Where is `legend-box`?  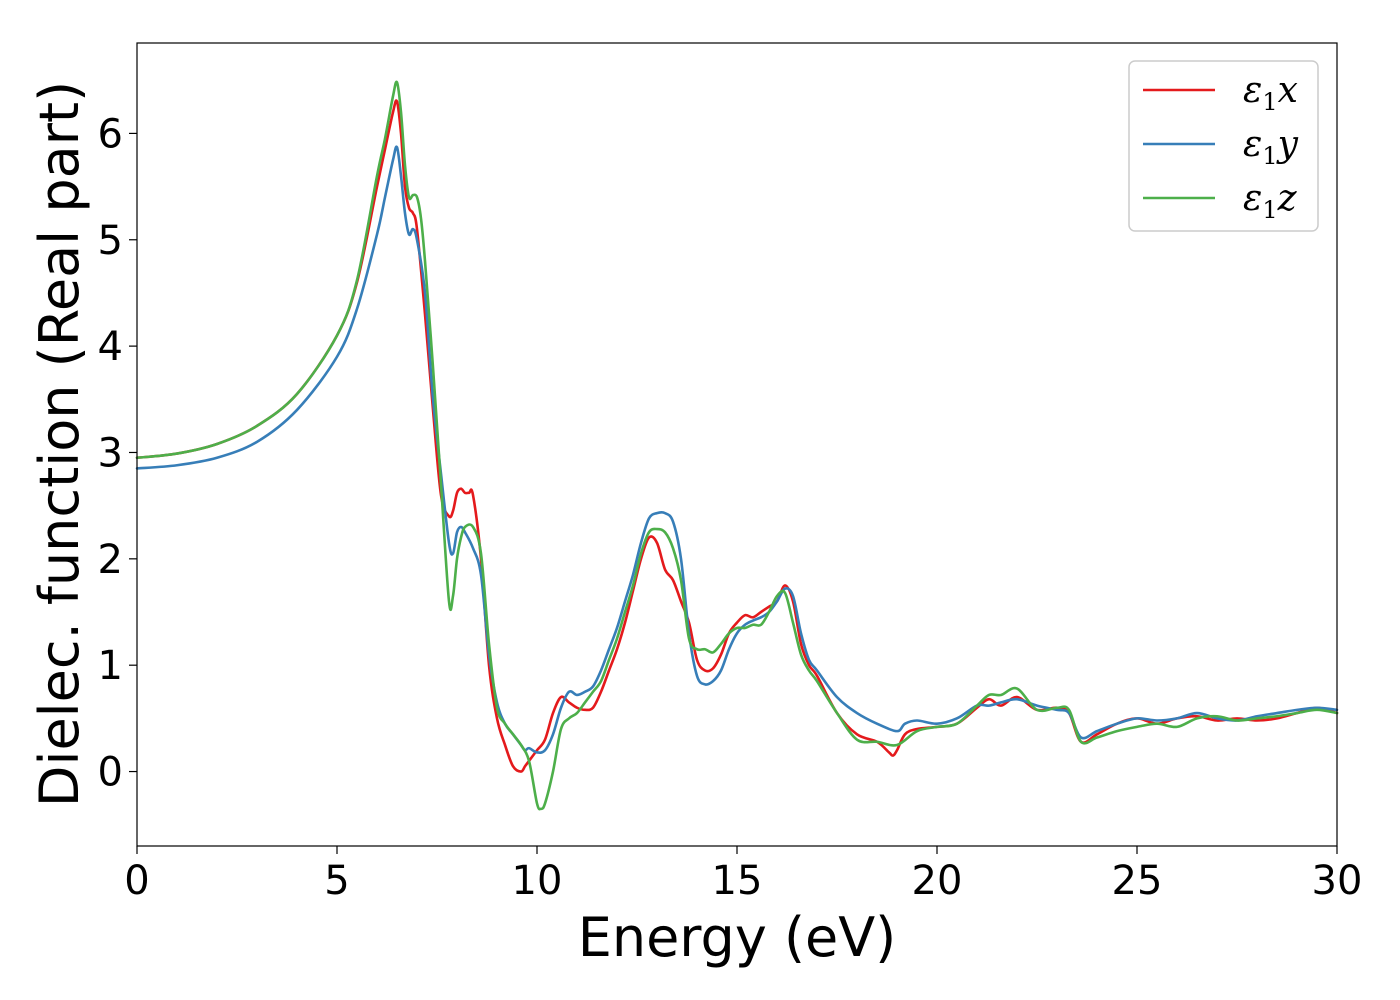 legend-box is located at coordinates (1223, 146).